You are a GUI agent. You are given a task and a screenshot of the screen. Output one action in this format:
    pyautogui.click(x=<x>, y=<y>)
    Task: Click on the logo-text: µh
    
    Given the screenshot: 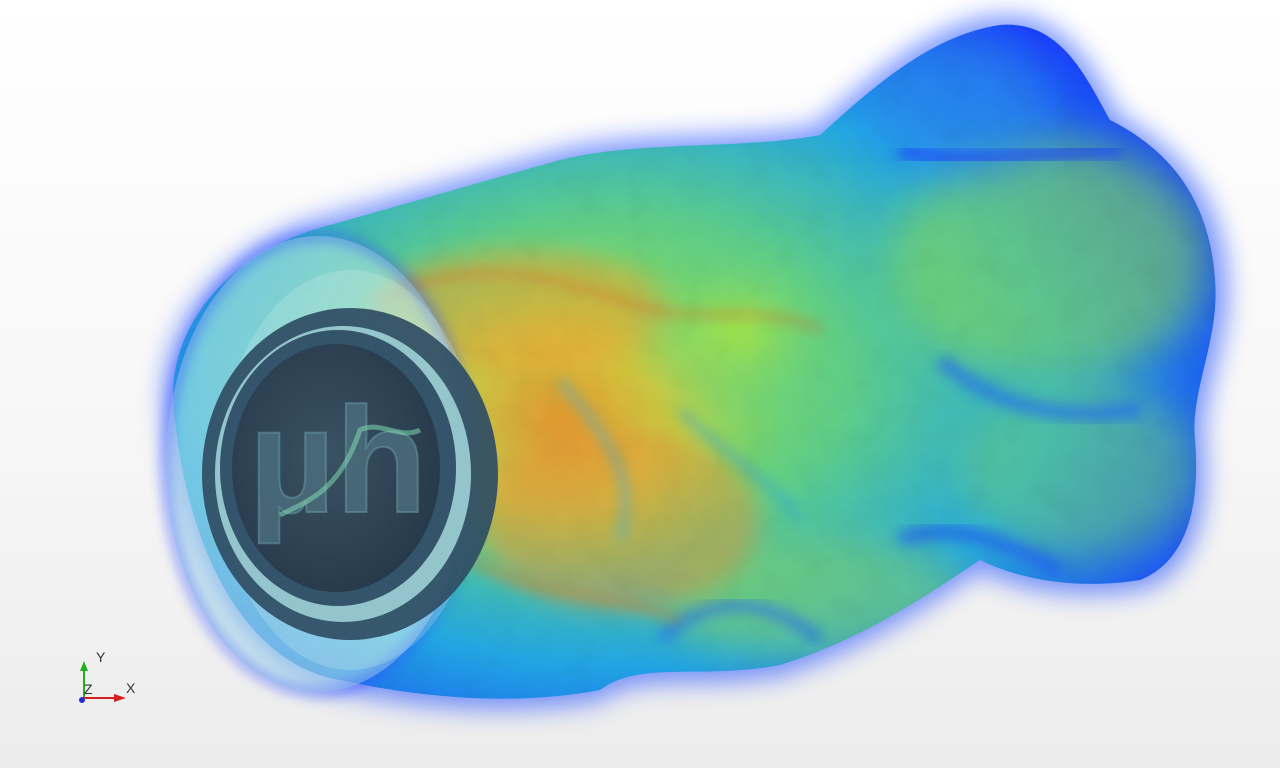 What is the action you would take?
    pyautogui.click(x=338, y=460)
    